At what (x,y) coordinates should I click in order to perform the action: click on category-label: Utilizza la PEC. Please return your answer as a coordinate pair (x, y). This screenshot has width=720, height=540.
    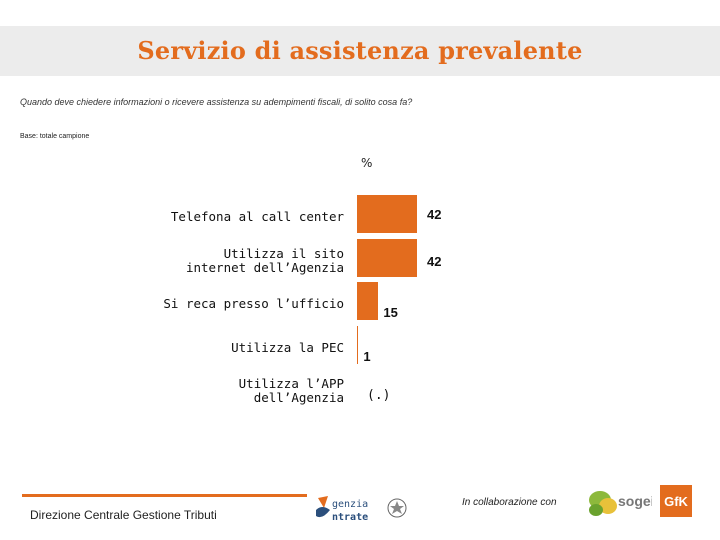
    Looking at the image, I should click on (287, 347).